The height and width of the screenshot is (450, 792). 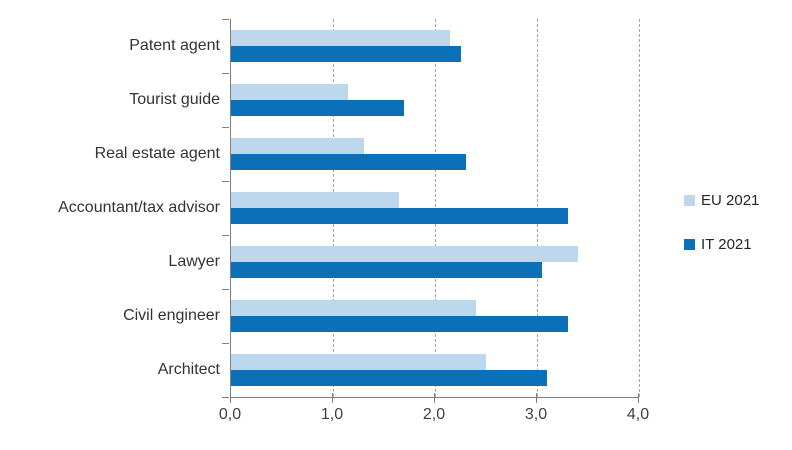 What do you see at coordinates (730, 200) in the screenshot?
I see `legend-label-eu-2021: EU 2021` at bounding box center [730, 200].